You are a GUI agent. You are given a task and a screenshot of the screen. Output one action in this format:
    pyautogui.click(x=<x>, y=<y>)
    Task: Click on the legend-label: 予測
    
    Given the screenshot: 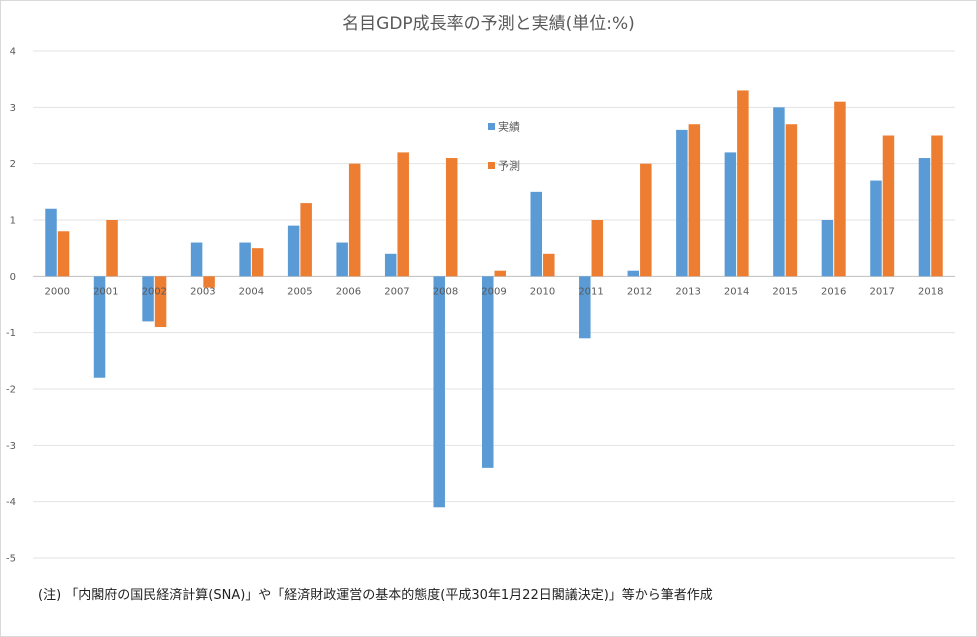 What is the action you would take?
    pyautogui.click(x=509, y=166)
    